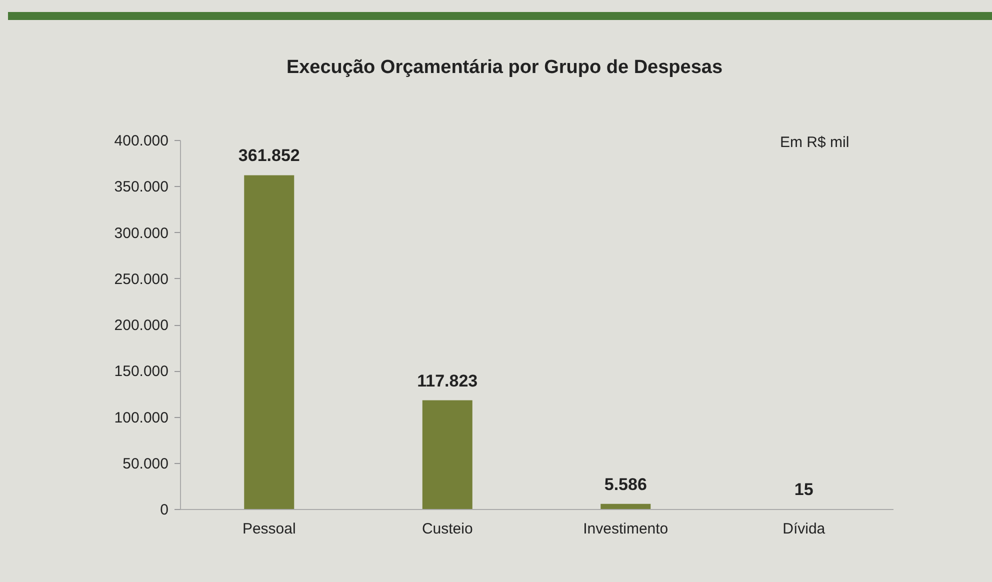 Image resolution: width=992 pixels, height=582 pixels. I want to click on y-tick-label: 200.000, so click(141, 325).